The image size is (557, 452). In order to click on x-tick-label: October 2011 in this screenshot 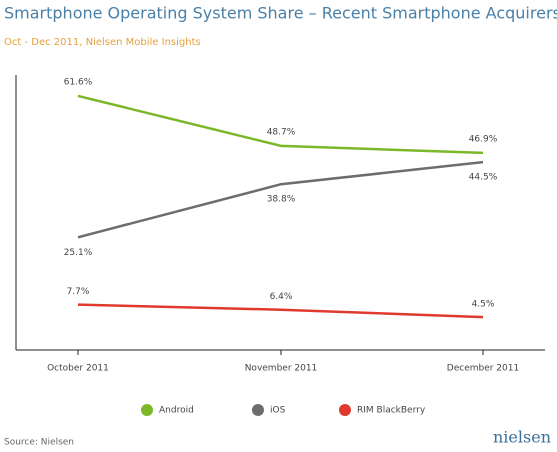, I will do `click(78, 369)`.